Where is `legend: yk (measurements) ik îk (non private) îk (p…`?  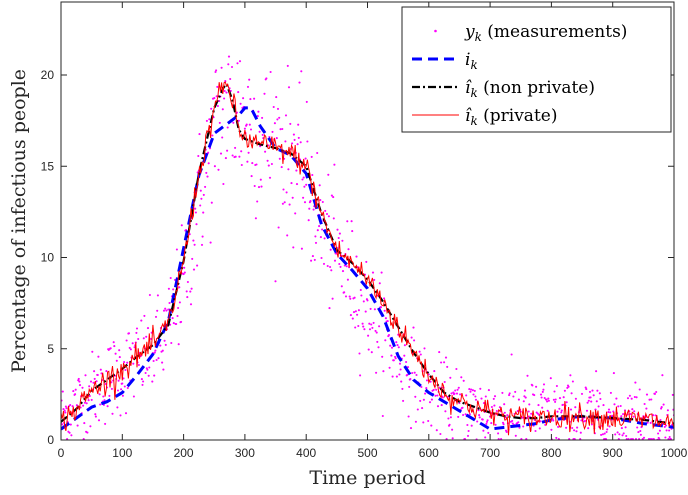
legend: yk (measurements) ik îk (non private) îk (p… is located at coordinates (536, 69).